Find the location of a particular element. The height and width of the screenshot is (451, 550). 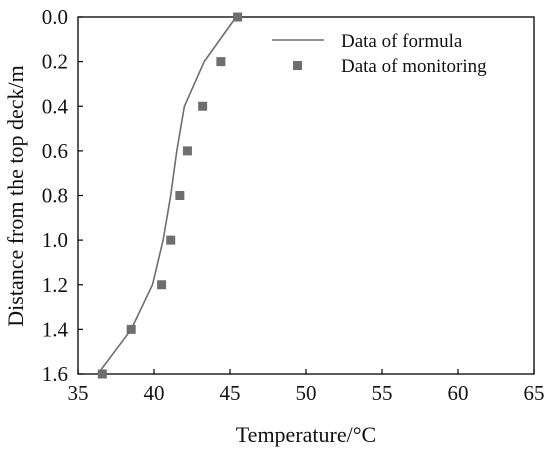

x-tick-label: 35 is located at coordinates (78, 393).